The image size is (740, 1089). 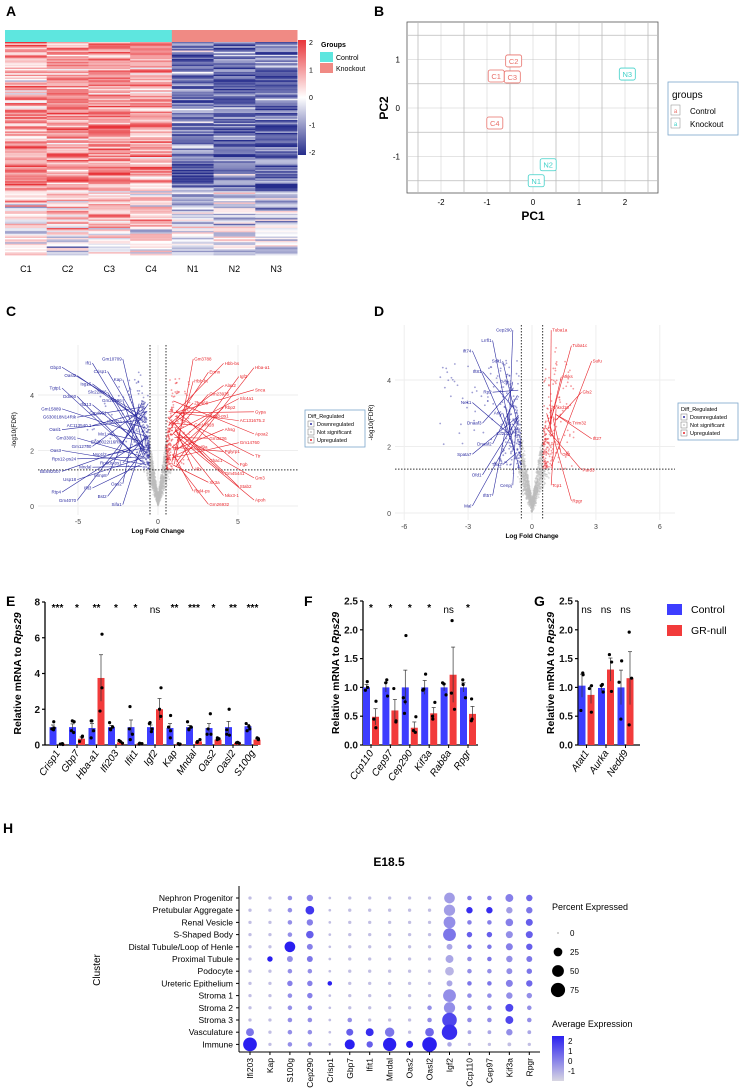 What do you see at coordinates (235, 269) in the screenshot?
I see `heatmap-column-label: N2` at bounding box center [235, 269].